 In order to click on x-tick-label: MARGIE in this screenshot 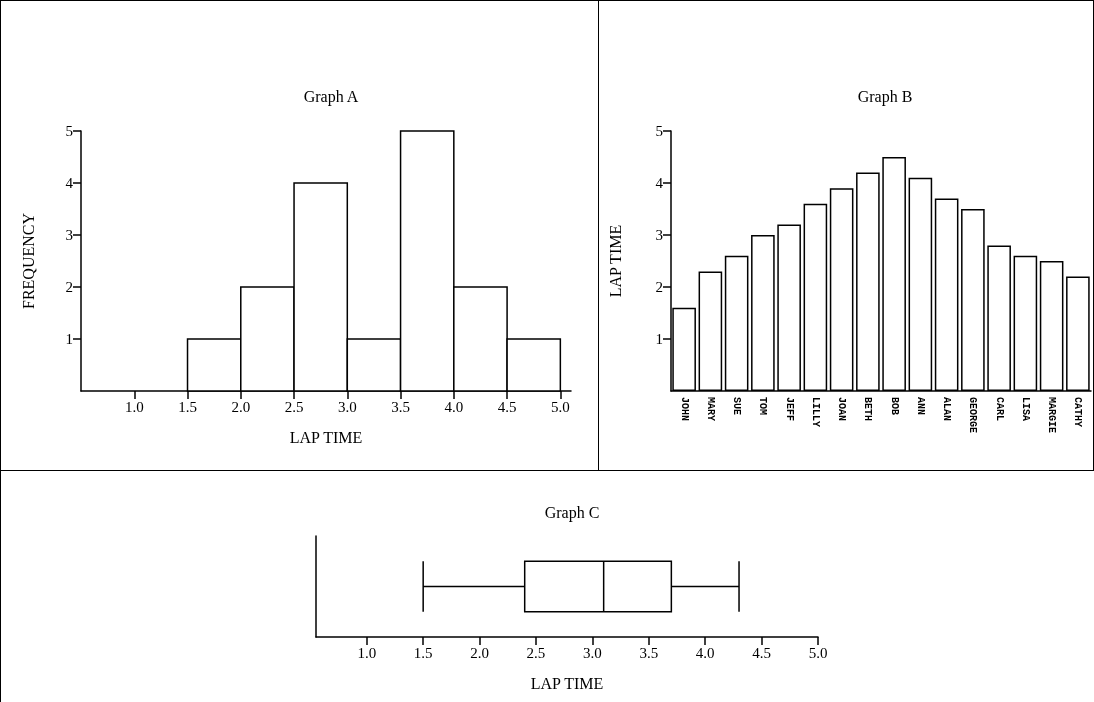, I will do `click(1052, 415)`.